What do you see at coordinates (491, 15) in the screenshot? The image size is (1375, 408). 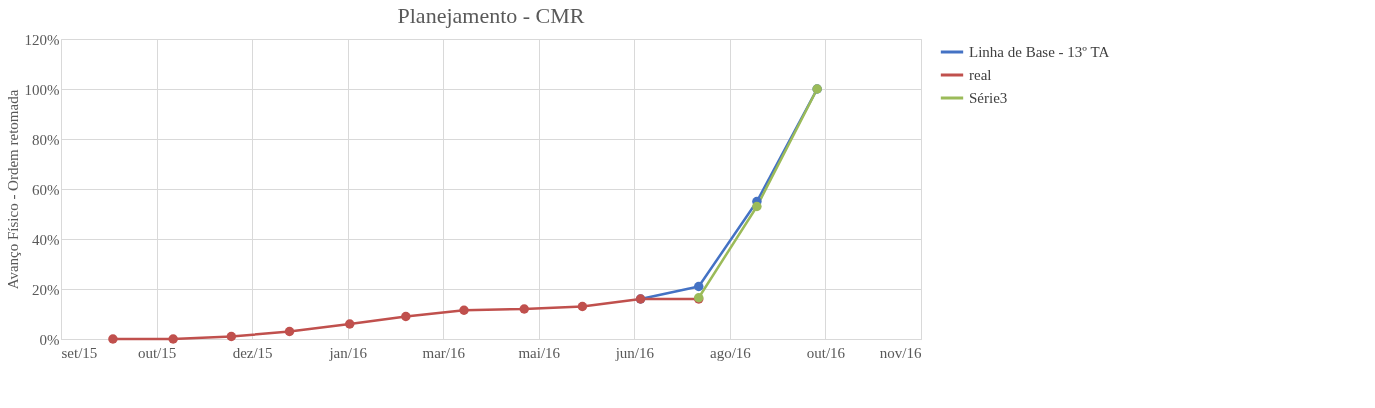 I see `chart-title: Planejamento - CMR` at bounding box center [491, 15].